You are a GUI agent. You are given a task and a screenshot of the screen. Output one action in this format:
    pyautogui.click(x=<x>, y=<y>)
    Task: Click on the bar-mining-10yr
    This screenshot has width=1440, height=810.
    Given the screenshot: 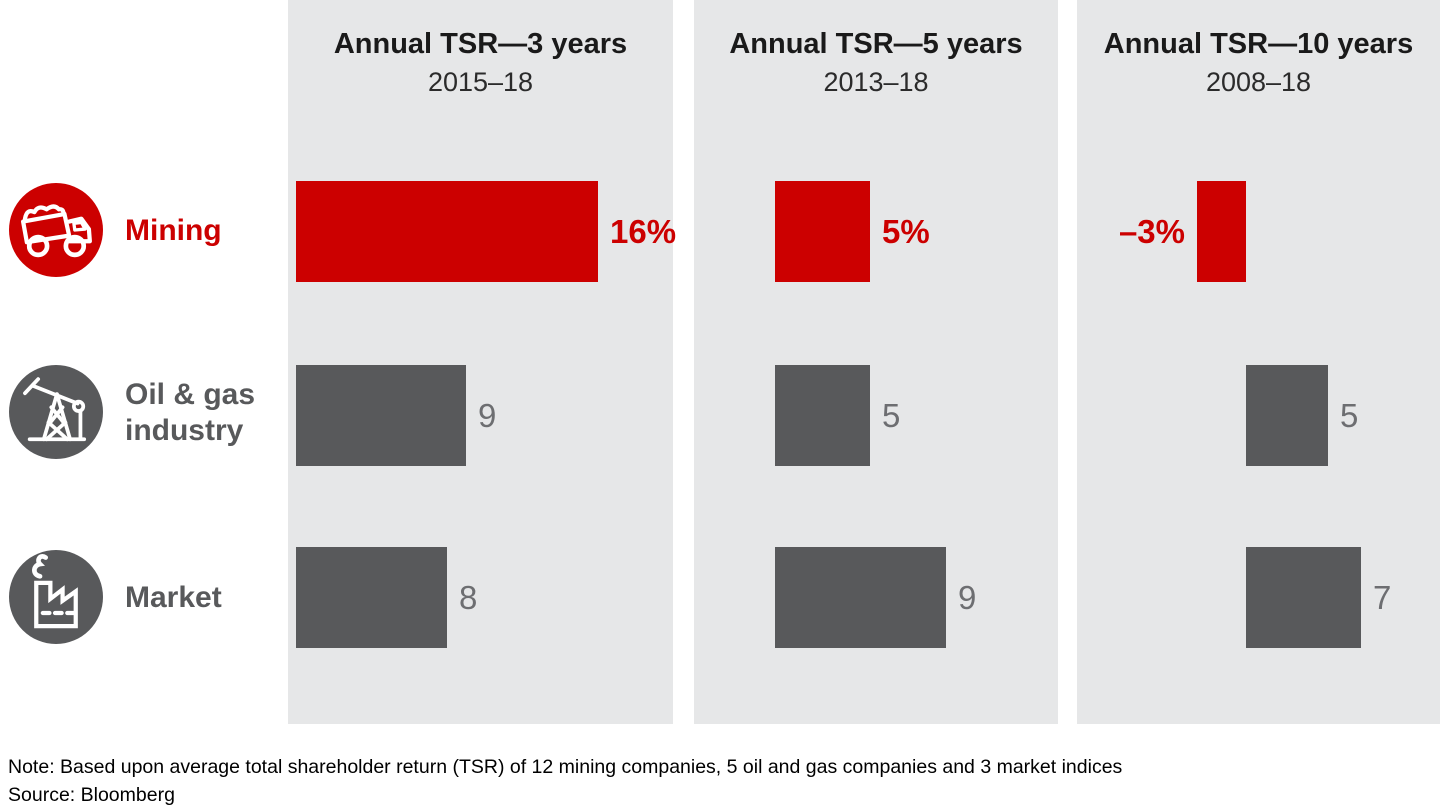 What is the action you would take?
    pyautogui.click(x=1221, y=231)
    